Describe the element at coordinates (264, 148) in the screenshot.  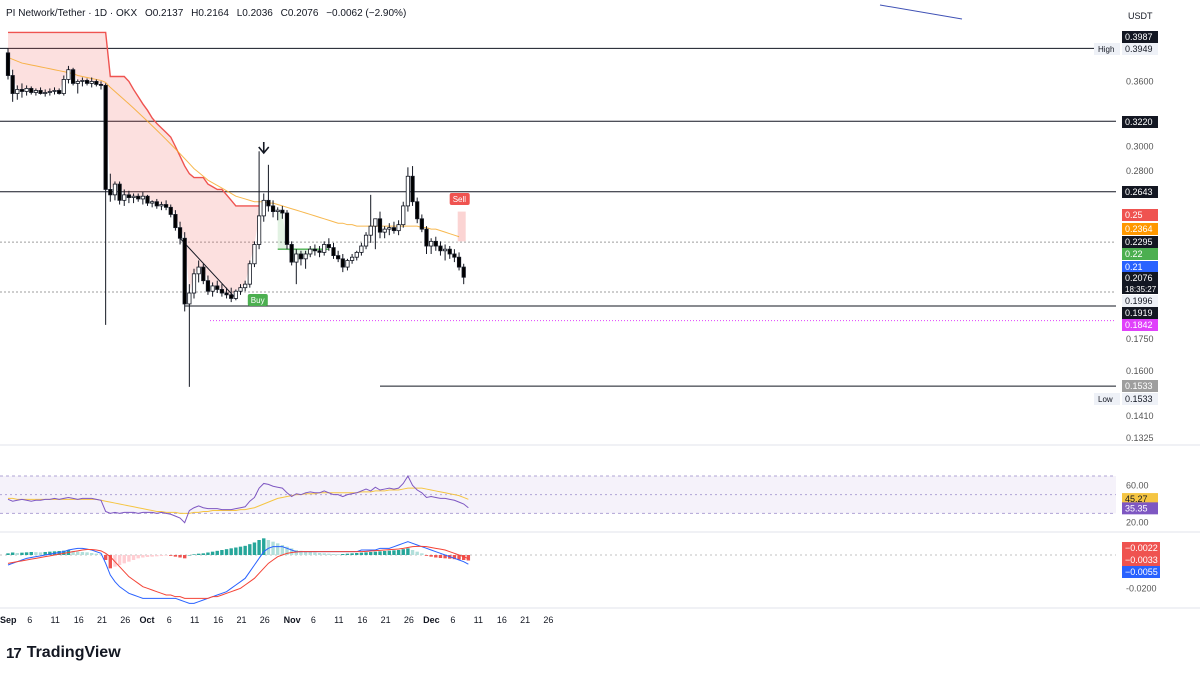
I see `arrow-down-icon` at that location.